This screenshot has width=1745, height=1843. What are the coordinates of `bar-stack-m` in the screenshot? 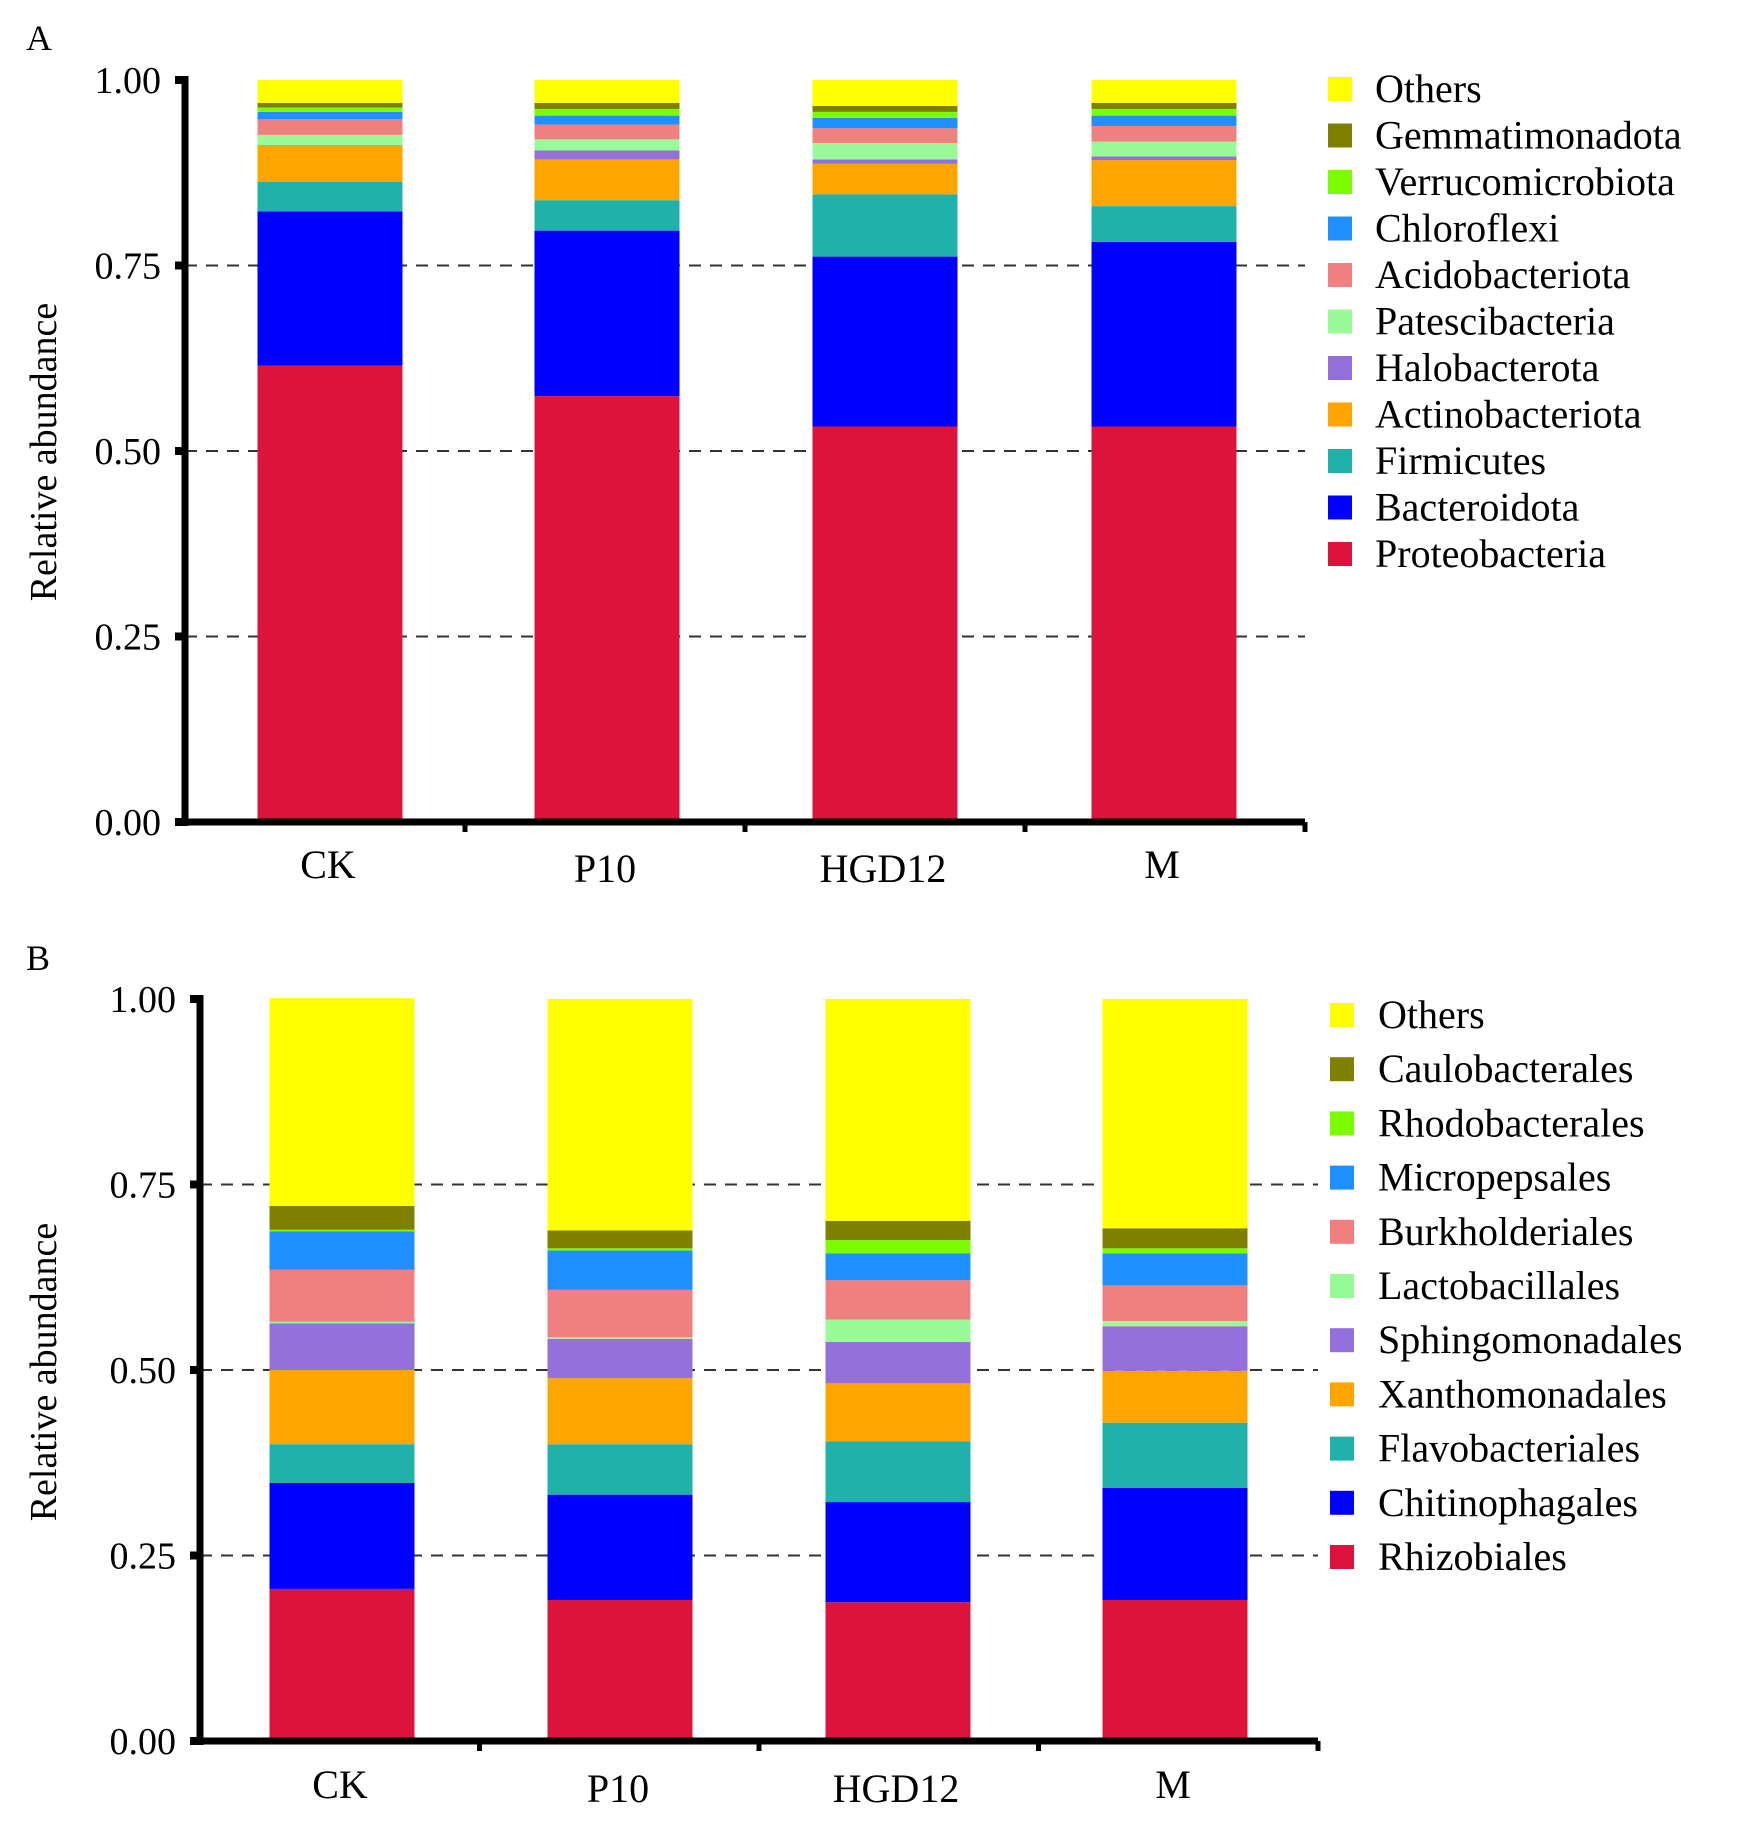 It's located at (1164, 451).